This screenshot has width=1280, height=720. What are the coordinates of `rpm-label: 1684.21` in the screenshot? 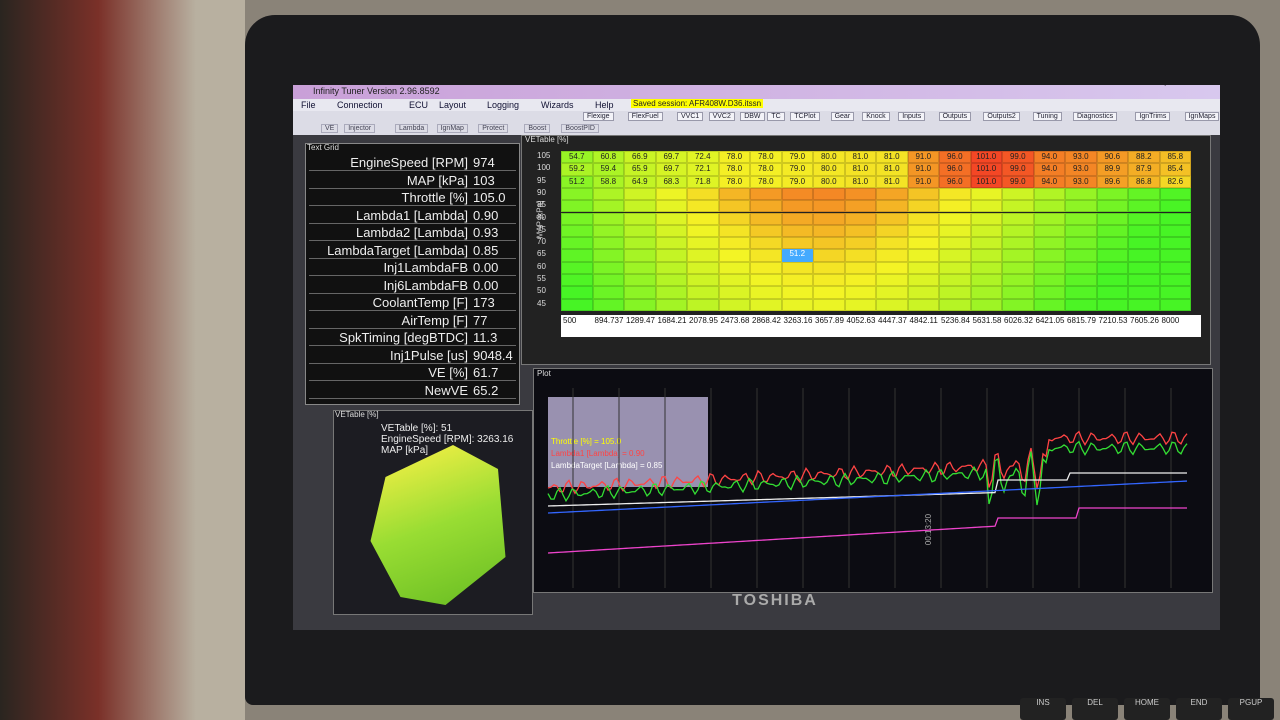 It's located at (672, 320).